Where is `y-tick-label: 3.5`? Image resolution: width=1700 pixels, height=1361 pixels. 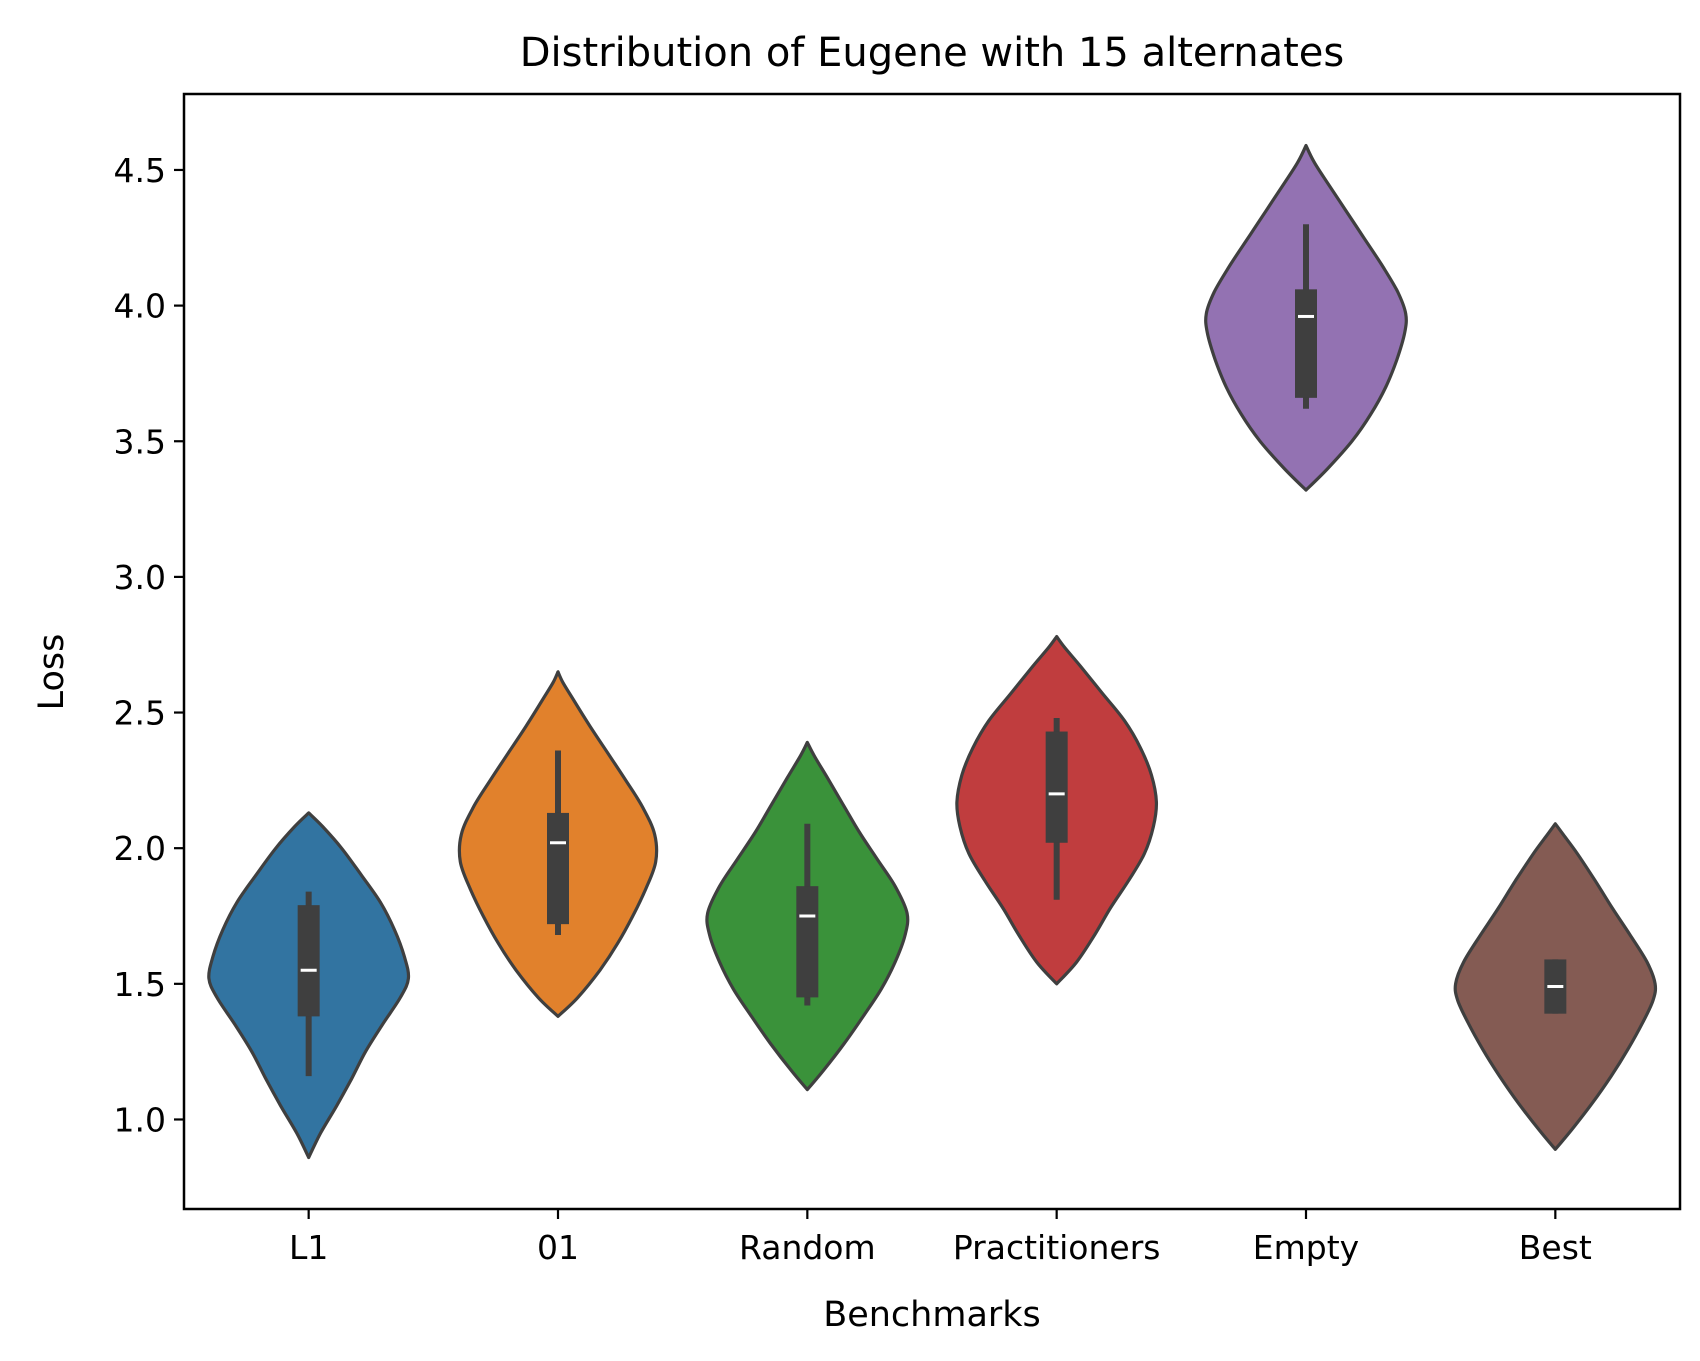 y-tick-label: 3.5 is located at coordinates (140, 441).